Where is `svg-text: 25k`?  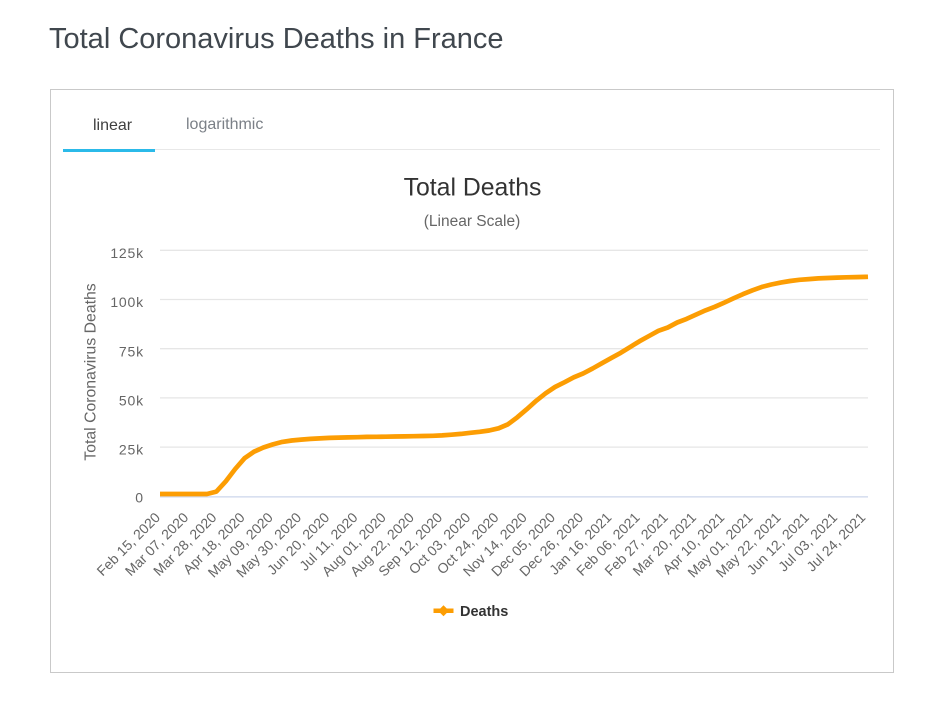
svg-text: 25k is located at coordinates (131, 450).